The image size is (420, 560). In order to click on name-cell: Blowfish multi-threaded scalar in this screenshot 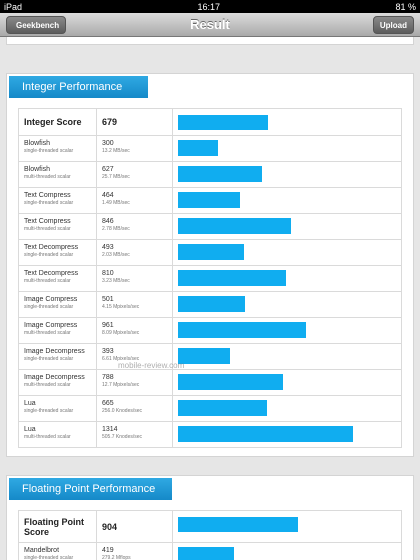, I will do `click(58, 174)`.